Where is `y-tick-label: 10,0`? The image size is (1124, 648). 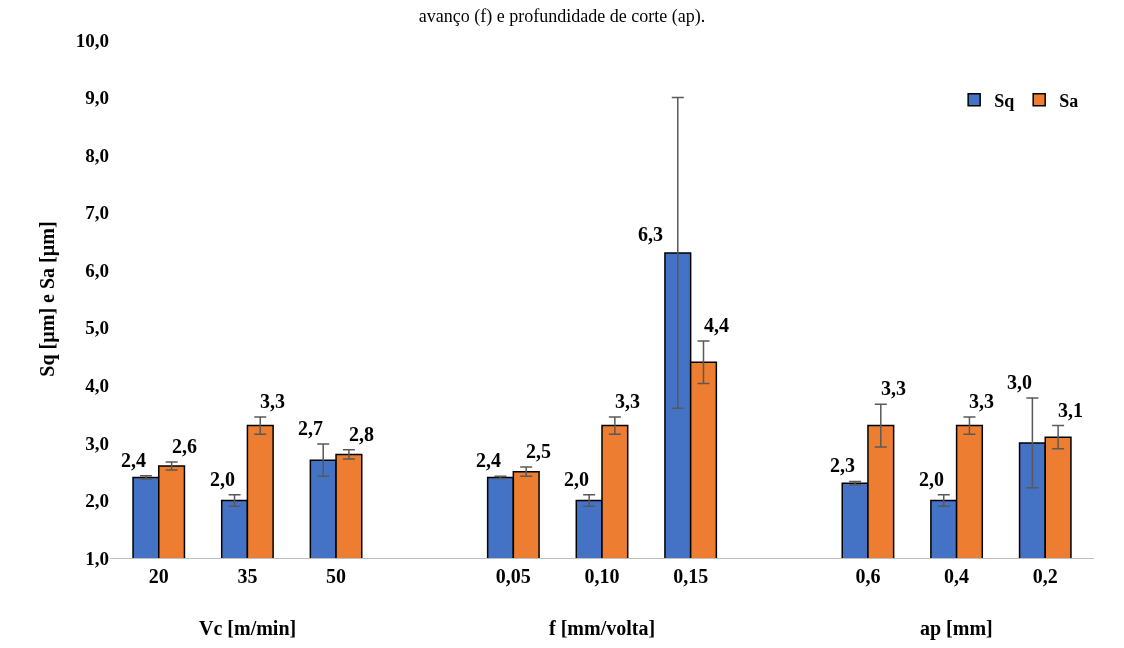
y-tick-label: 10,0 is located at coordinates (92, 40).